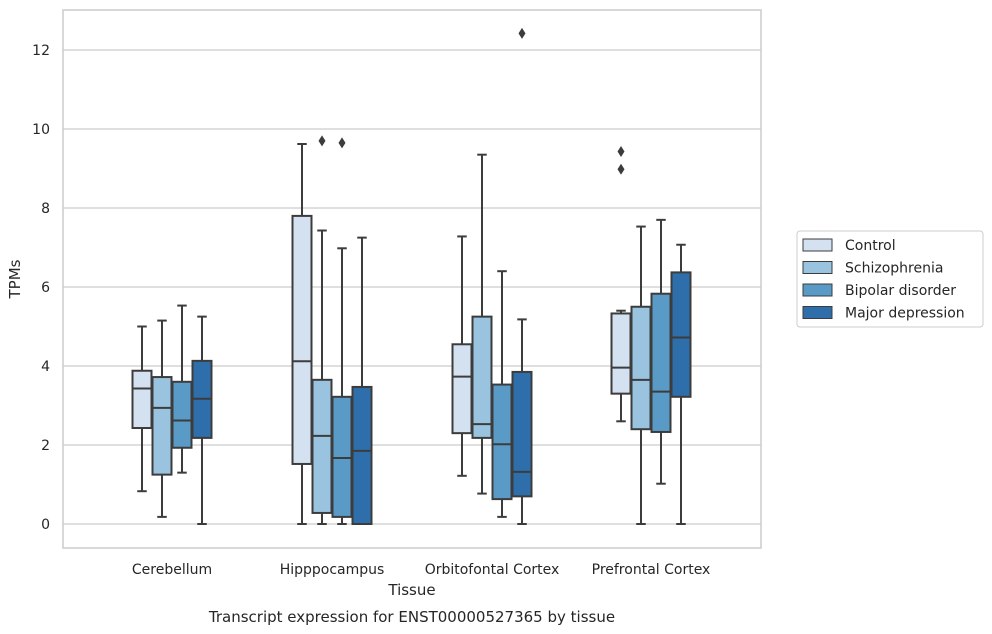 This screenshot has width=992, height=634. Describe the element at coordinates (15, 279) in the screenshot. I see `y-axis-label: TPMs` at that location.